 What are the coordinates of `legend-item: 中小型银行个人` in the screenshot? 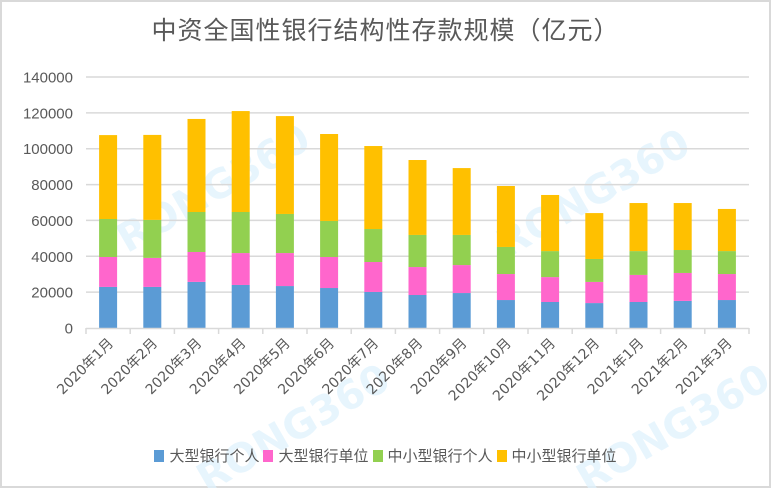 It's located at (432, 456).